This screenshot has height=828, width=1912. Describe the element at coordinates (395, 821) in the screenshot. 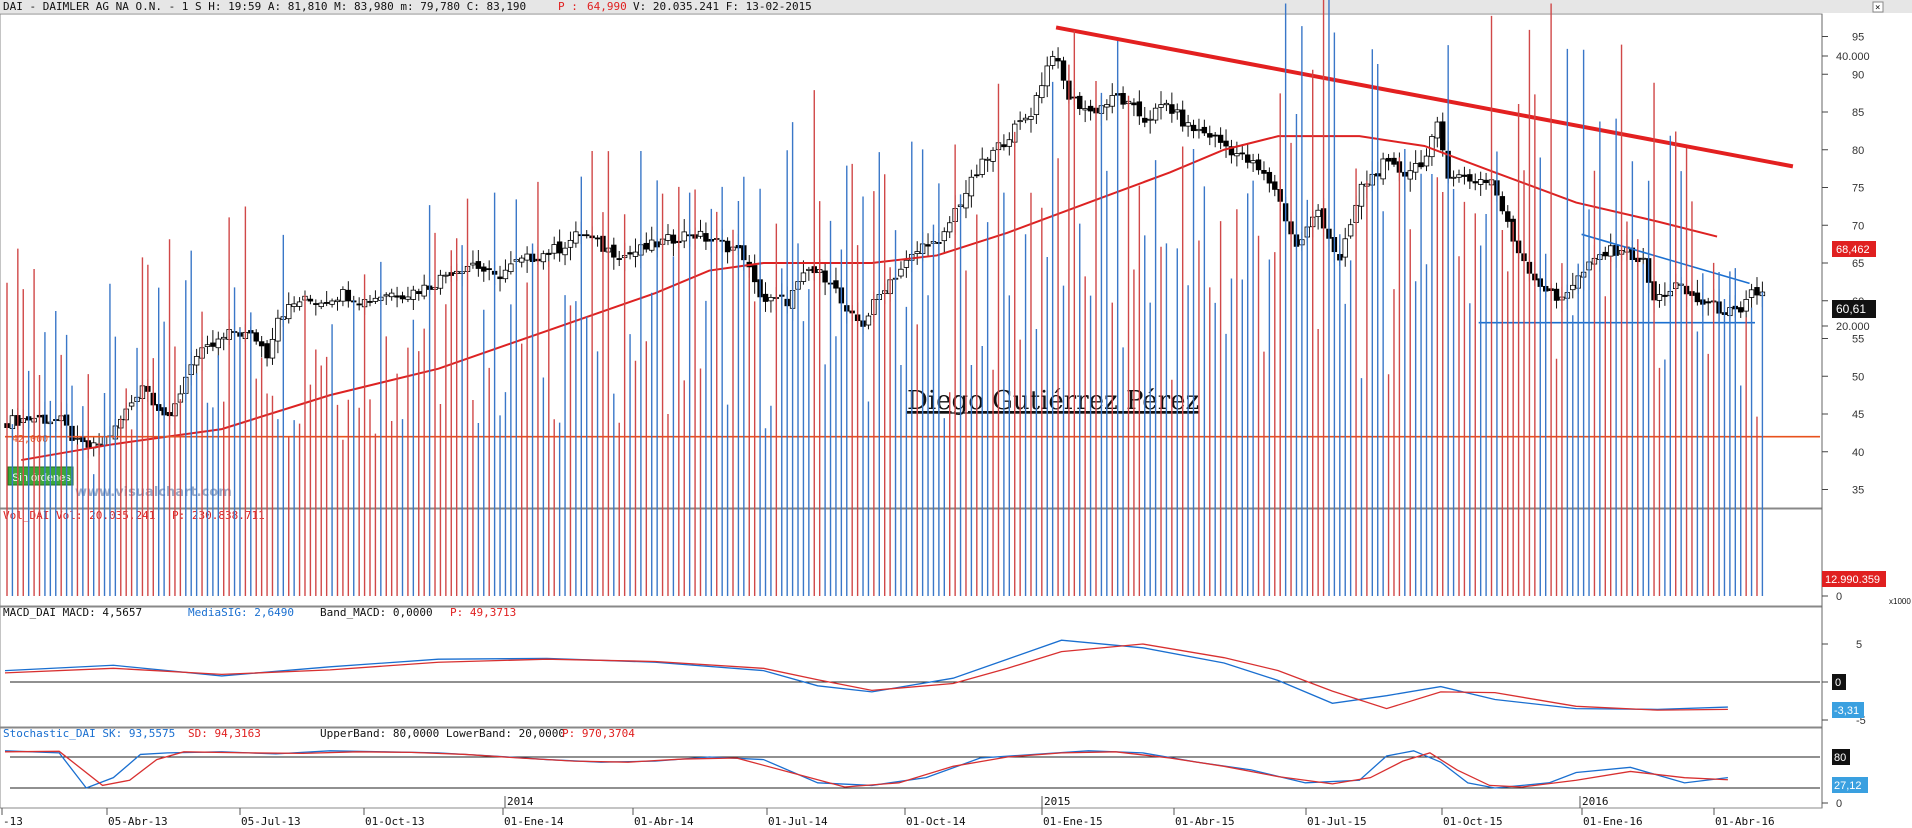

I see `time-tick-label: 01-Oct-13` at that location.